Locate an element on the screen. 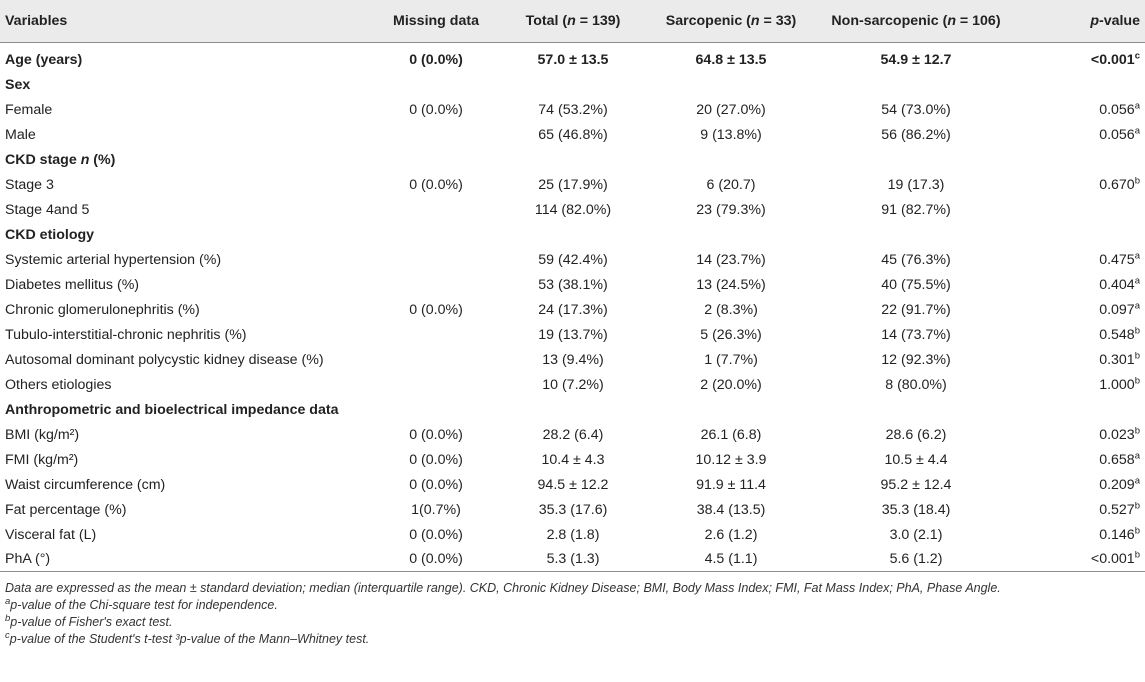 The height and width of the screenshot is (682, 1145). header-sarcopenic: Sarcopenic (n = 33) is located at coordinates (731, 21).